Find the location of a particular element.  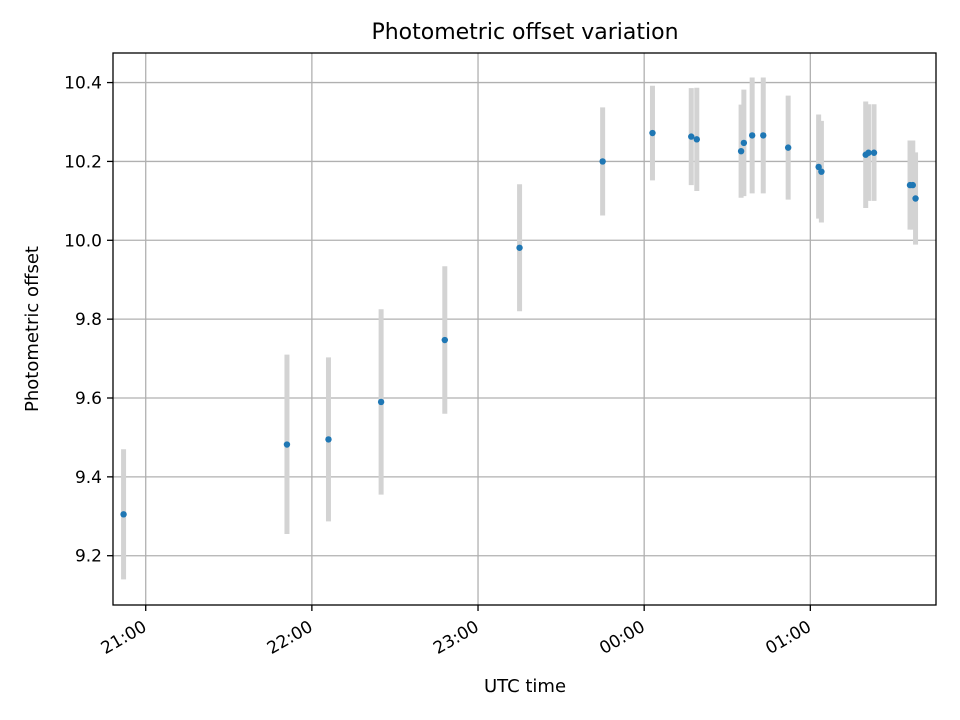

y-tick-label: 10.0 is located at coordinates (83, 241).